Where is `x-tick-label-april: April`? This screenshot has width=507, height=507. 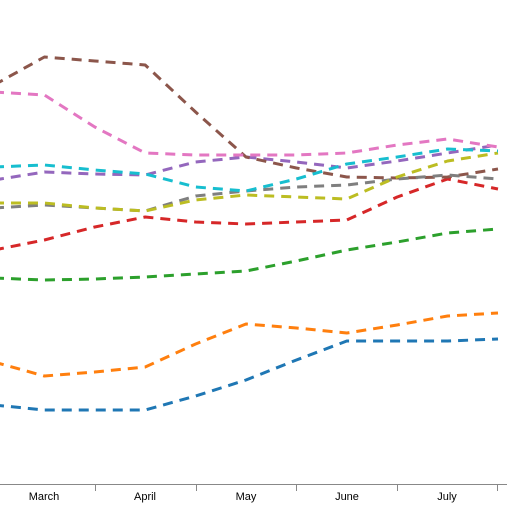 x-tick-label-april: April is located at coordinates (145, 497).